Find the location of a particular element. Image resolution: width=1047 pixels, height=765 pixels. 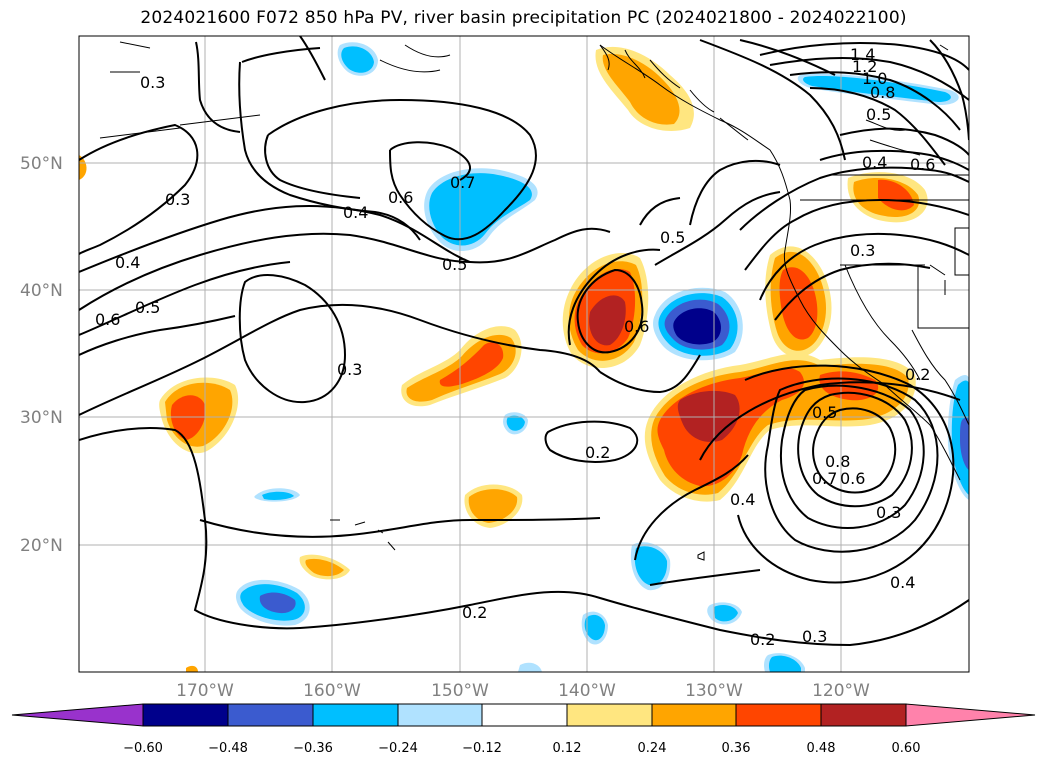

contour-label: 1.0 is located at coordinates (874, 78).